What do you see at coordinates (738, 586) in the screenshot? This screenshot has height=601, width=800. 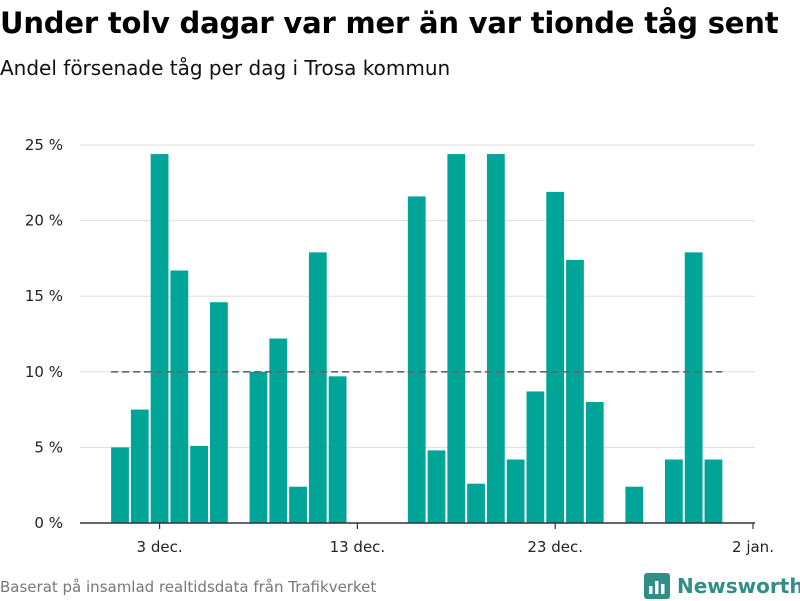 I see `brand-name: Newsworthy` at bounding box center [738, 586].